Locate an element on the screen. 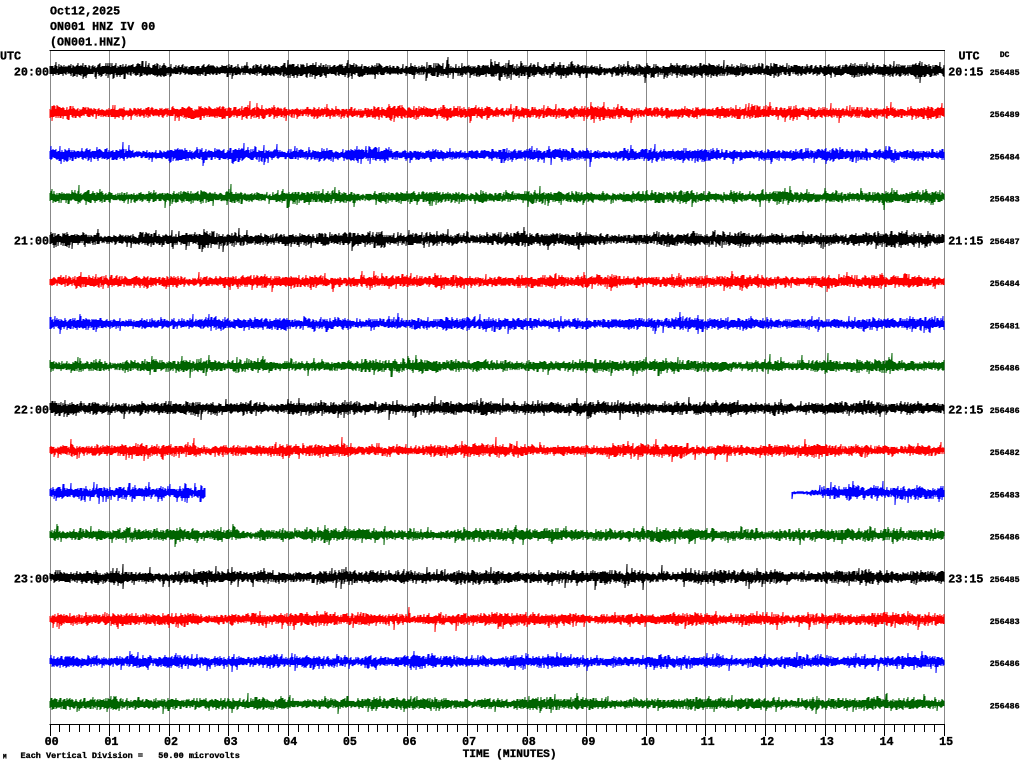 The height and width of the screenshot is (768, 1024). svg-text: ON001 HNZ IV 00 is located at coordinates (102, 27).